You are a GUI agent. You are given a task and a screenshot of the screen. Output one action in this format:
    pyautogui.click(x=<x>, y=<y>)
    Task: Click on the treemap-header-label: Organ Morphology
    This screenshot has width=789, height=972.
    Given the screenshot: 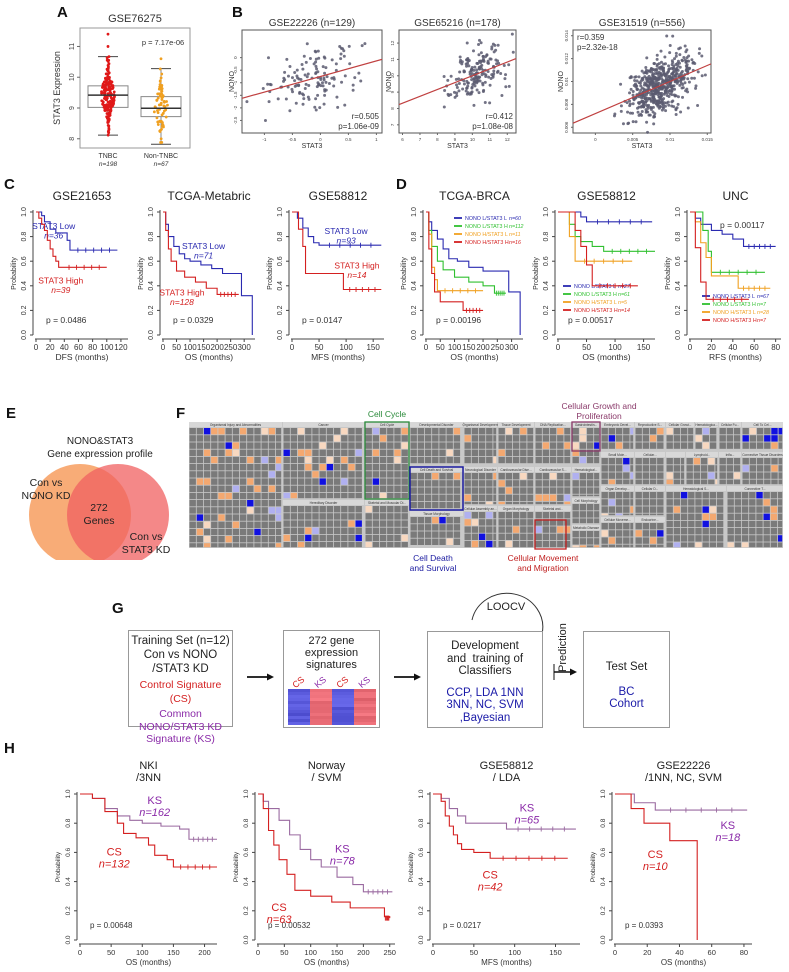 What is the action you would take?
    pyautogui.click(x=516, y=509)
    